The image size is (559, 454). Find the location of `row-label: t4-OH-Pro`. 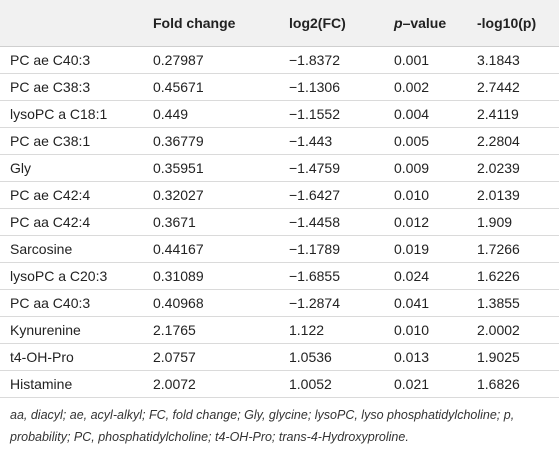

row-label: t4-OH-Pro is located at coordinates (71, 357).